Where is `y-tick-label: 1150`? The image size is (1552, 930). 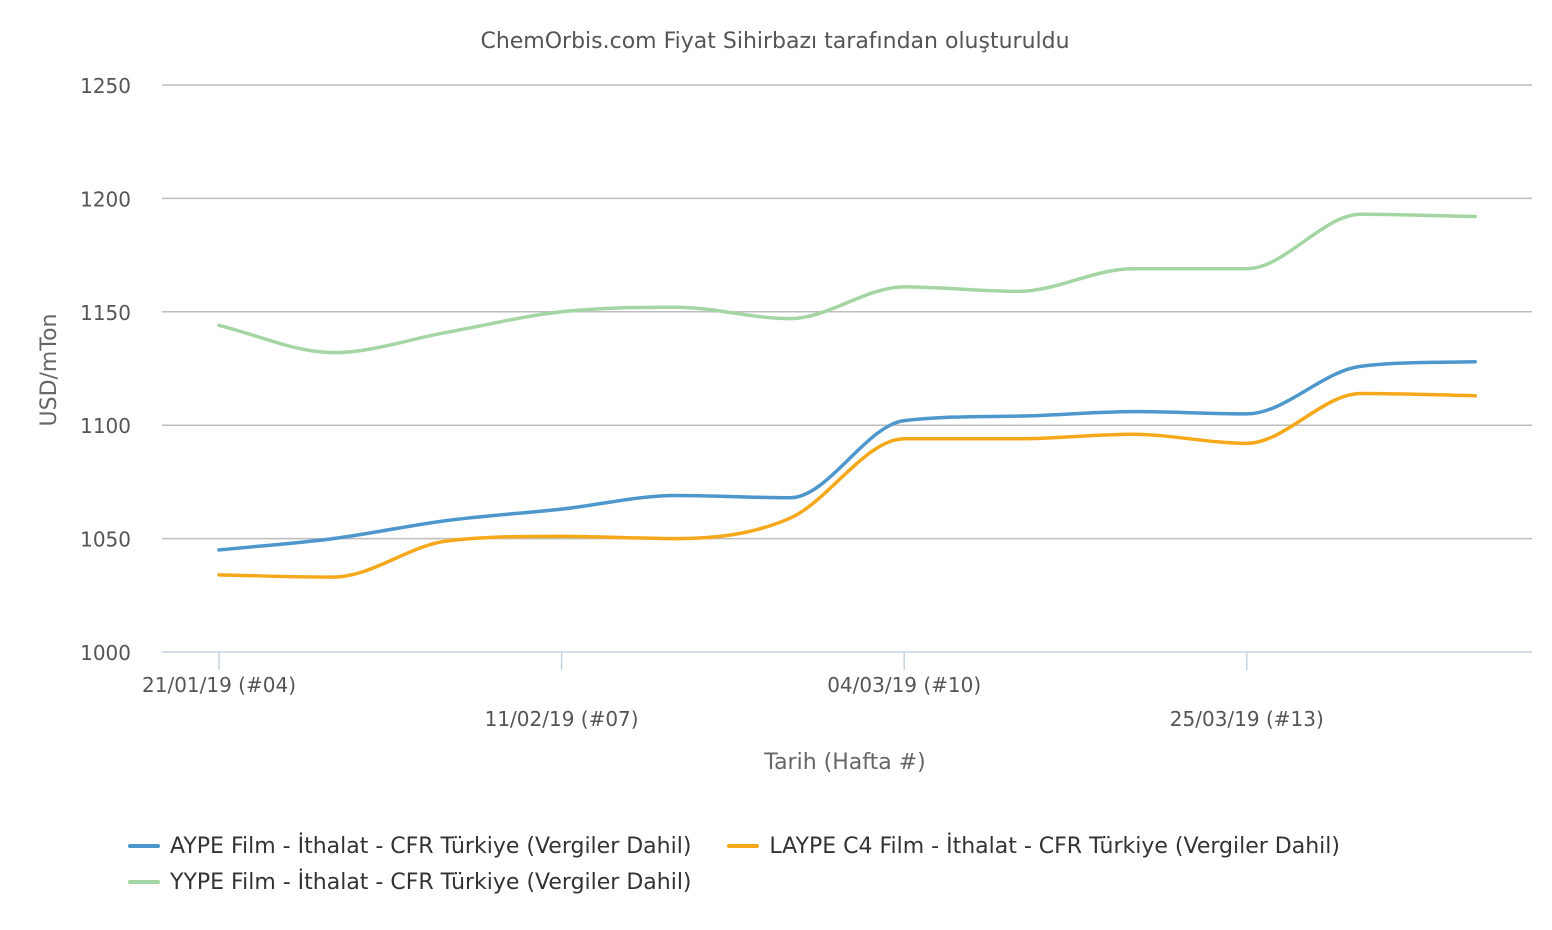 y-tick-label: 1150 is located at coordinates (105, 313).